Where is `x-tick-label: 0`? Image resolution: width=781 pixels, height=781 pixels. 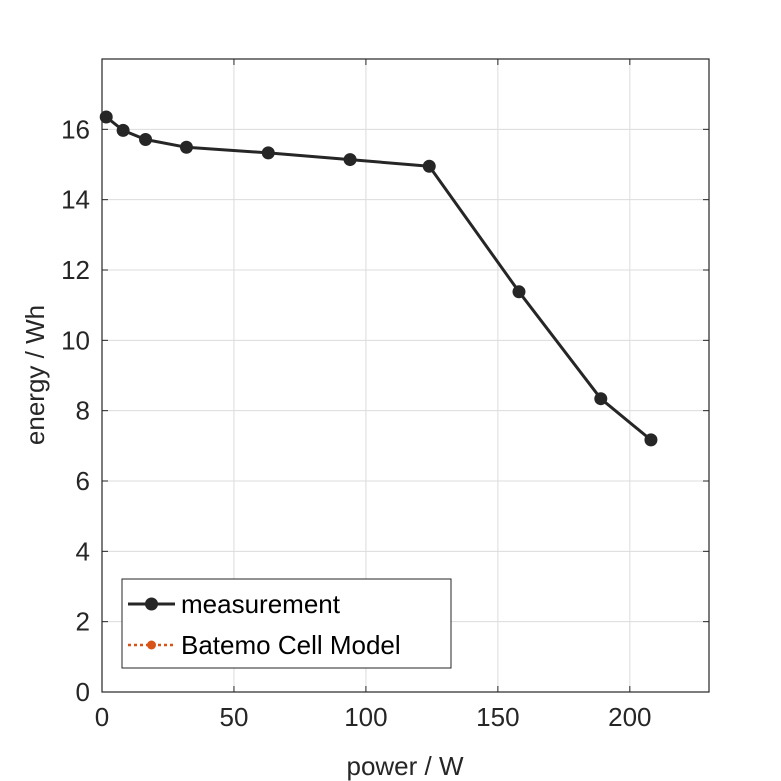 x-tick-label: 0 is located at coordinates (102, 717).